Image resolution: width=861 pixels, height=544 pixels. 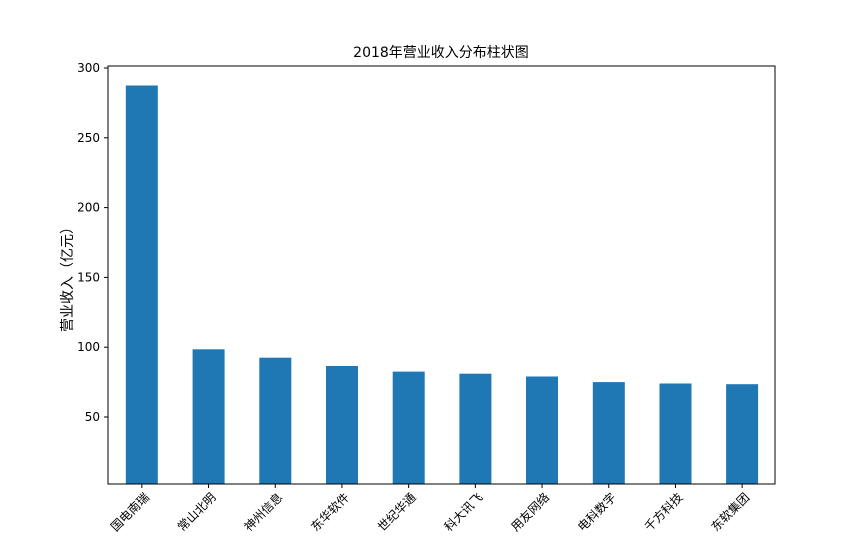 What do you see at coordinates (530, 512) in the screenshot?
I see `x-tick-label: 用友网络` at bounding box center [530, 512].